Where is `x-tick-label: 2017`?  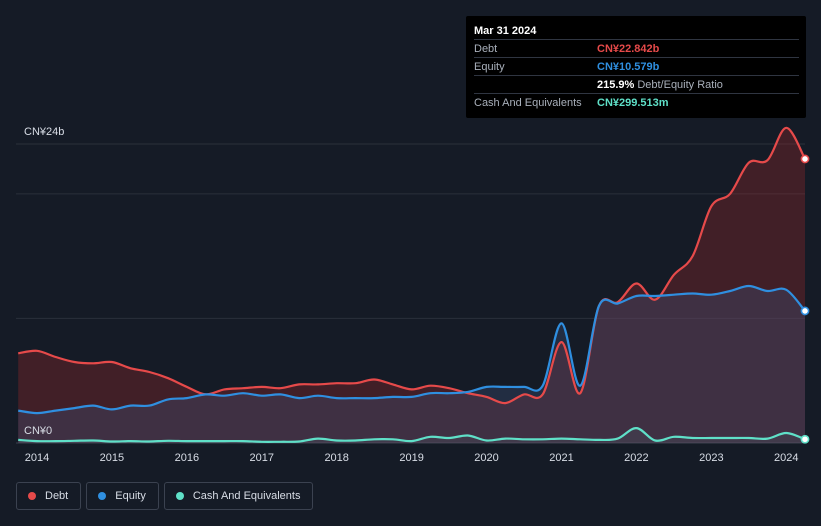
x-tick-label: 2017 is located at coordinates (262, 458).